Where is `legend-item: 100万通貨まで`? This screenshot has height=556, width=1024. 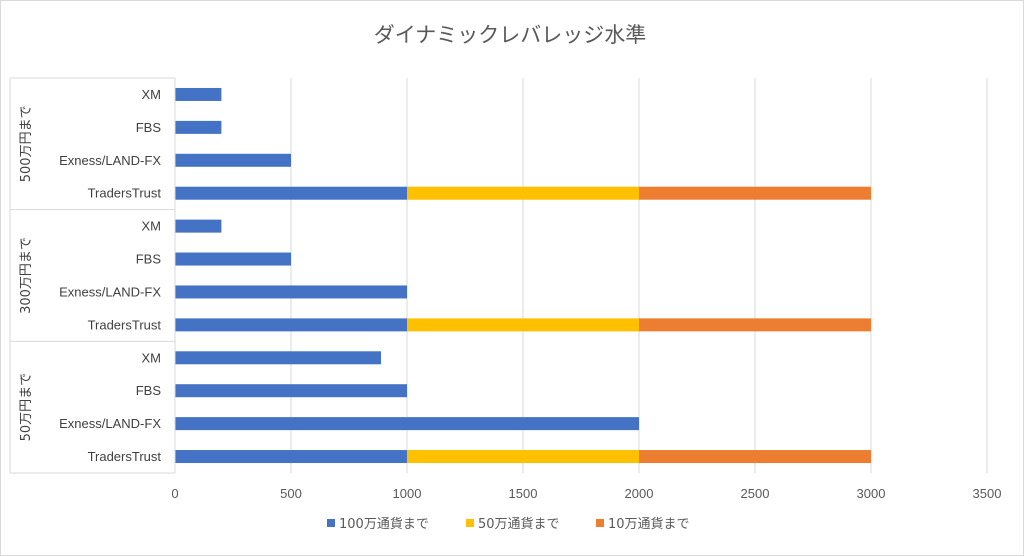 legend-item: 100万通貨まで is located at coordinates (378, 524).